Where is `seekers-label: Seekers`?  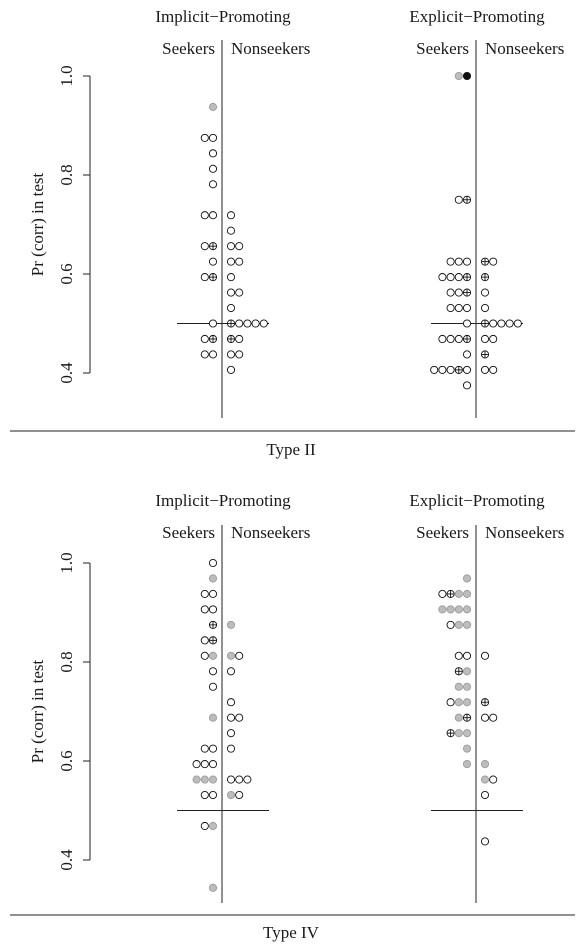
seekers-label: Seekers is located at coordinates (188, 532).